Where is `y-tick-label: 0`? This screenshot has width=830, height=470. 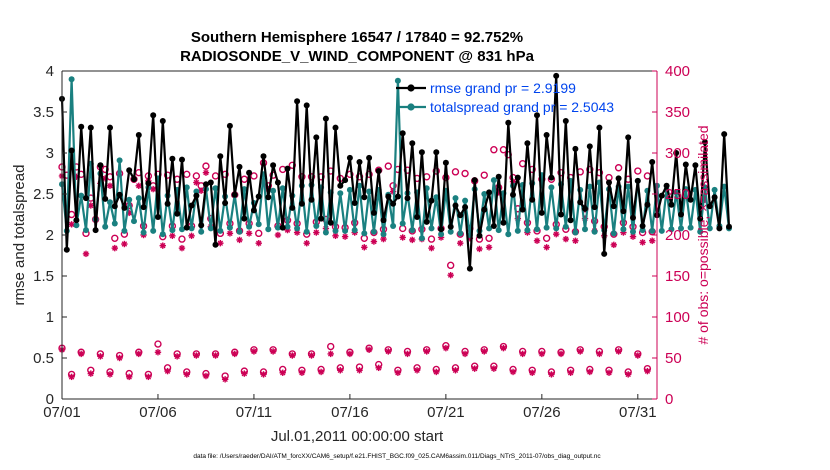
y-tick-label: 0 is located at coordinates (50, 399).